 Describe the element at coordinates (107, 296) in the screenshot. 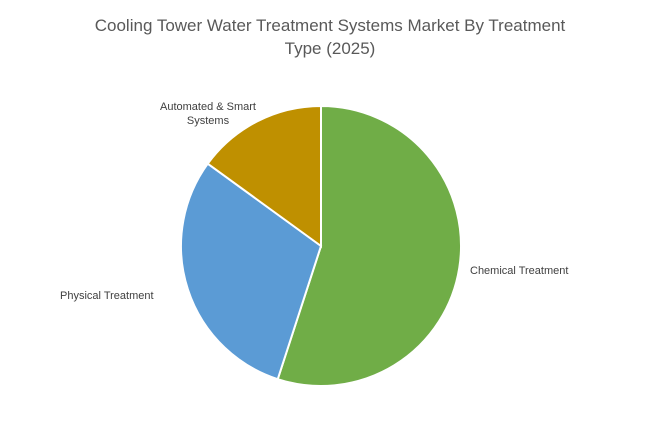

I see `slice-label: Physical Treatment` at that location.